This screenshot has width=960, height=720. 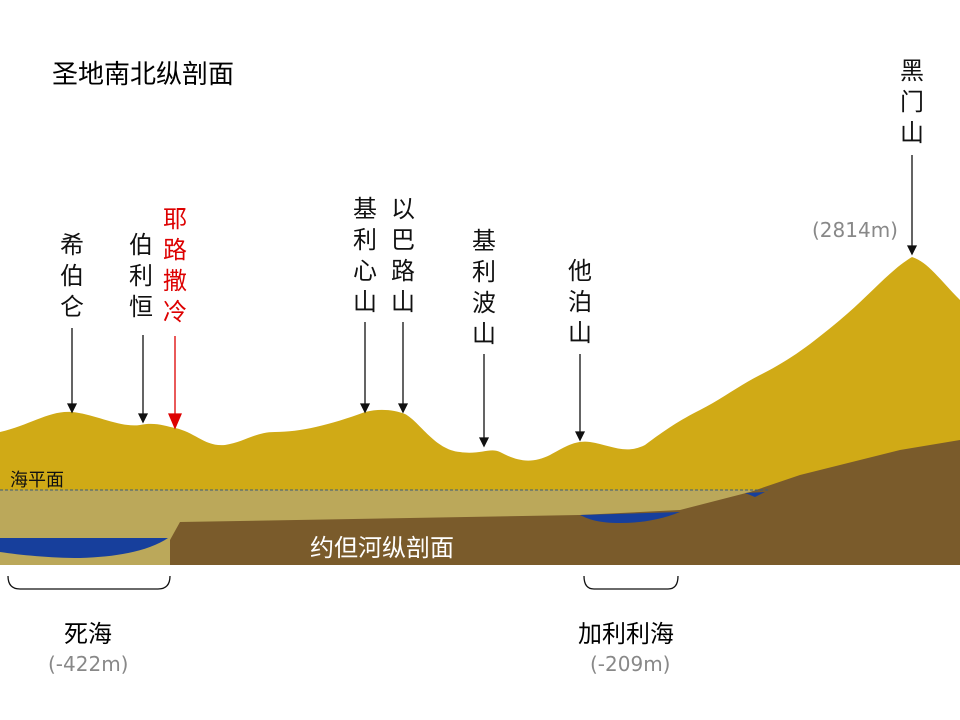 What do you see at coordinates (630, 664) in the screenshot?
I see `lake-elevation: (-209m)` at bounding box center [630, 664].